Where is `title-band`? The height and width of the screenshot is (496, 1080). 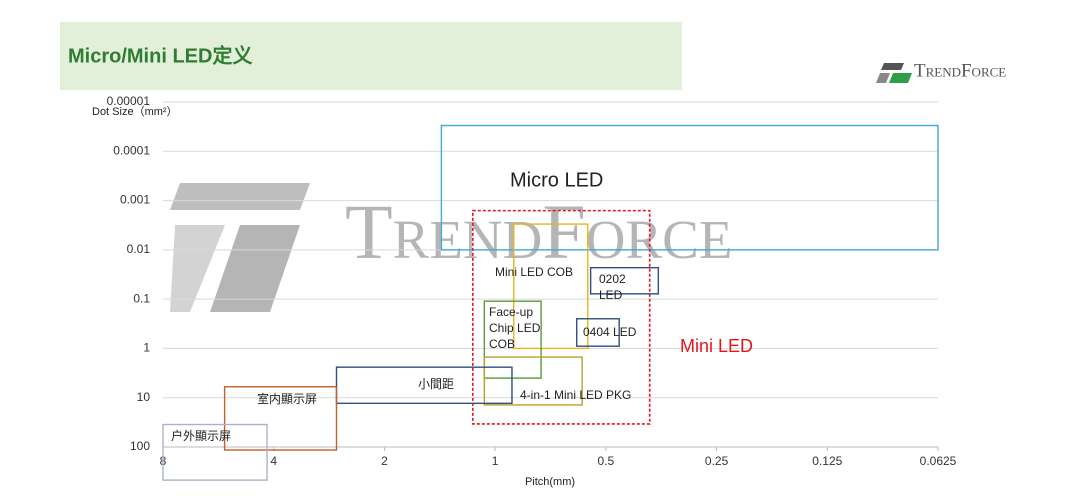
title-band is located at coordinates (371, 56).